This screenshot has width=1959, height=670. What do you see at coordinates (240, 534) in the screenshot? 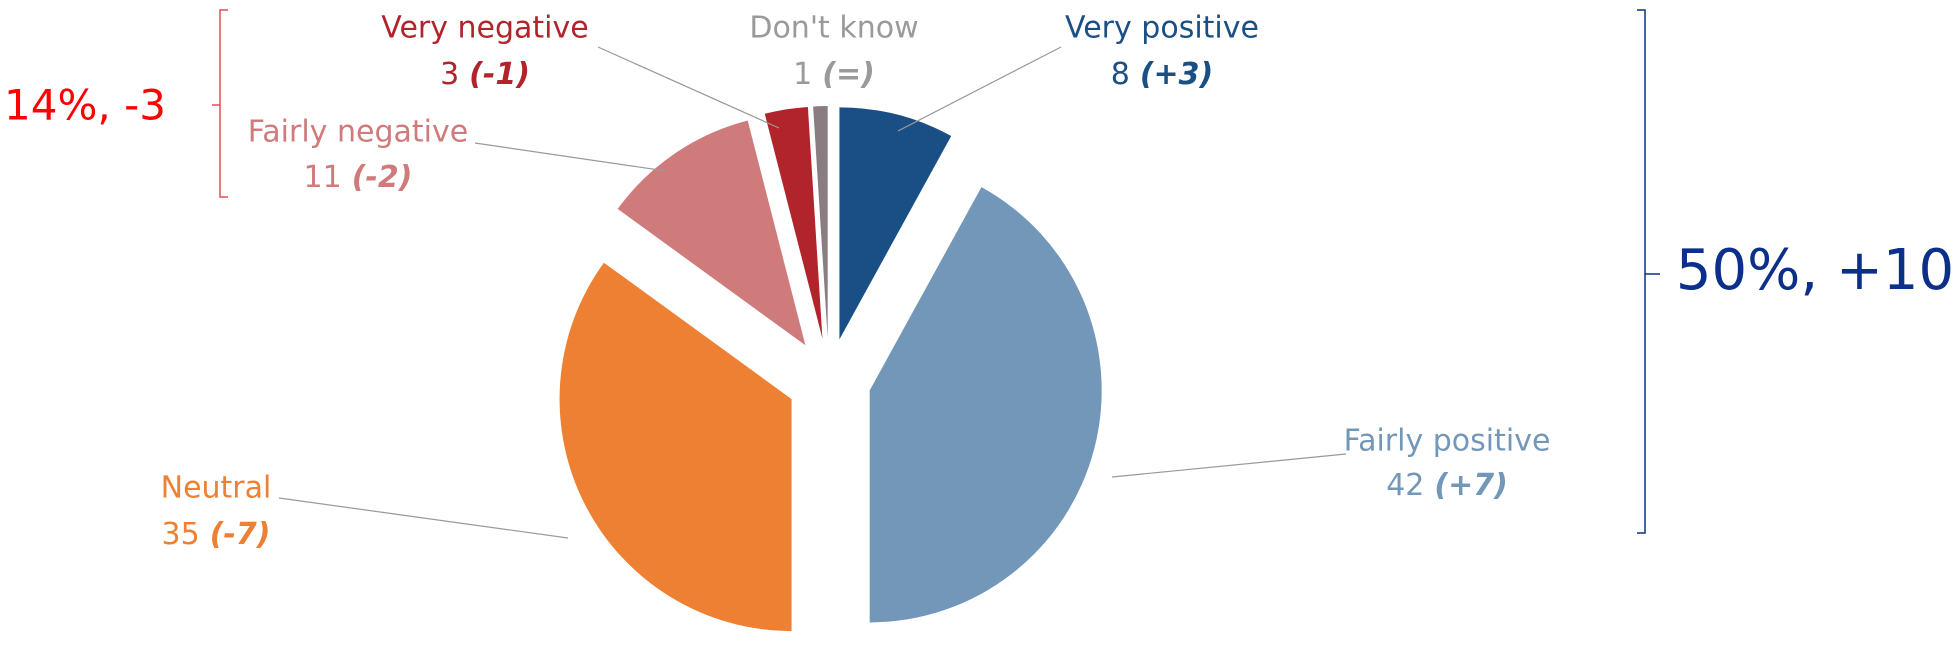
I see `slice-change: (-7)` at bounding box center [240, 534].